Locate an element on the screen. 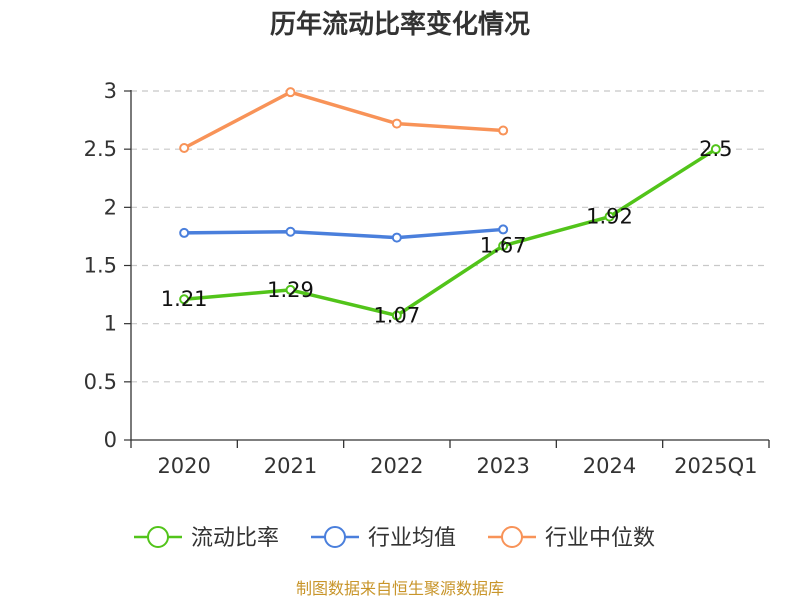 The height and width of the screenshot is (600, 800). y-tick-label: 1.5 is located at coordinates (100, 266).